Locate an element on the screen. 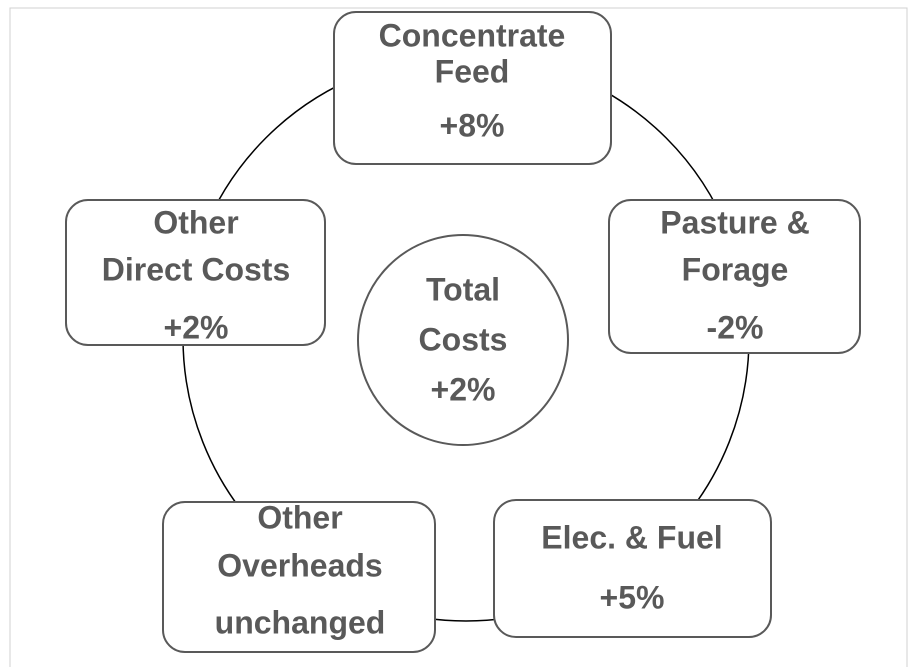 The image size is (911, 667). node-label: Overheads is located at coordinates (299, 565).